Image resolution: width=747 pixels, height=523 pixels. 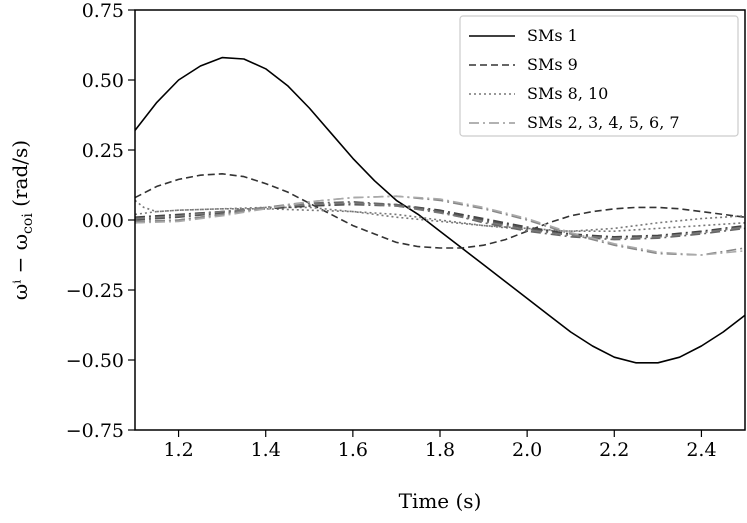 What do you see at coordinates (178, 450) in the screenshot?
I see `x-tick-label: 1.2` at bounding box center [178, 450].